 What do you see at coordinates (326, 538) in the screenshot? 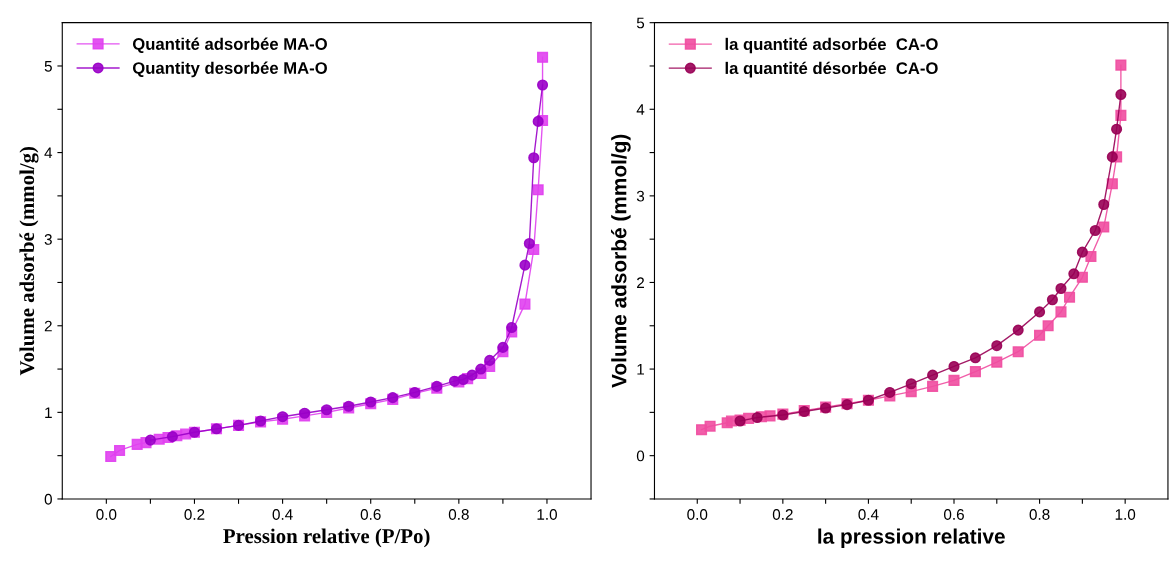
I see `x-axis-title: Pression relative (P/Po)` at bounding box center [326, 538].